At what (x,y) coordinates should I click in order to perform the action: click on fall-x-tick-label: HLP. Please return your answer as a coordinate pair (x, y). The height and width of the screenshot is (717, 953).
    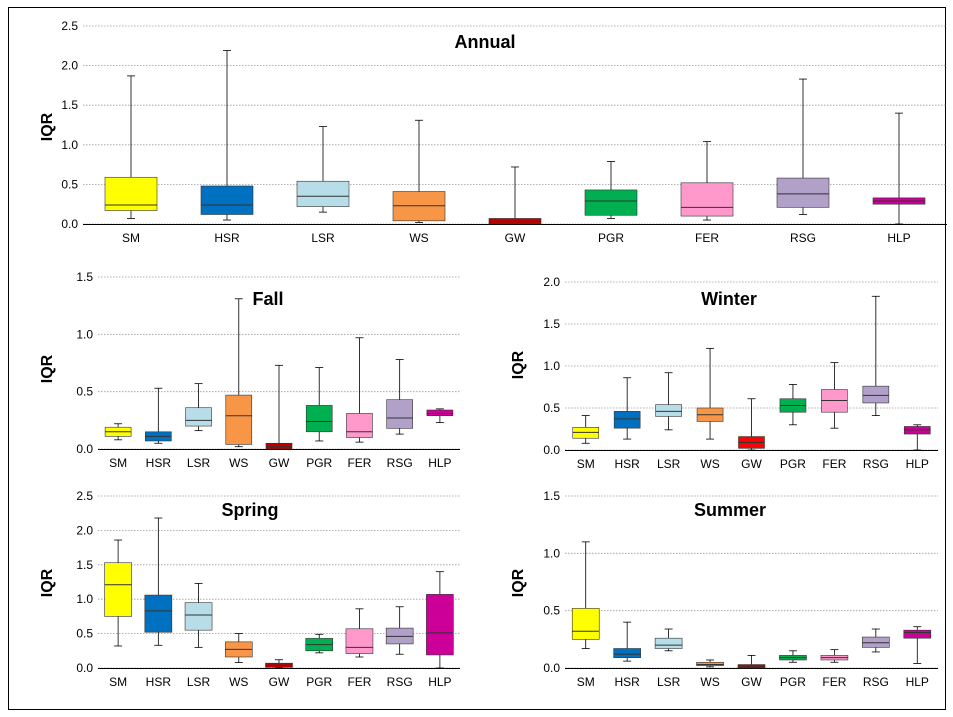
    Looking at the image, I should click on (439, 463).